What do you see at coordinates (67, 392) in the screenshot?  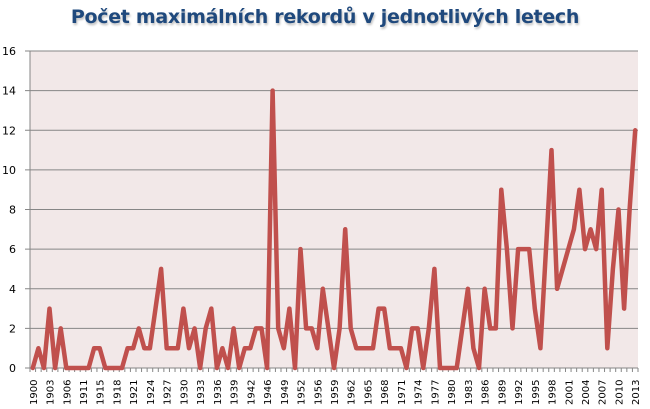 I see `x-tick-label: 1906` at bounding box center [67, 392].